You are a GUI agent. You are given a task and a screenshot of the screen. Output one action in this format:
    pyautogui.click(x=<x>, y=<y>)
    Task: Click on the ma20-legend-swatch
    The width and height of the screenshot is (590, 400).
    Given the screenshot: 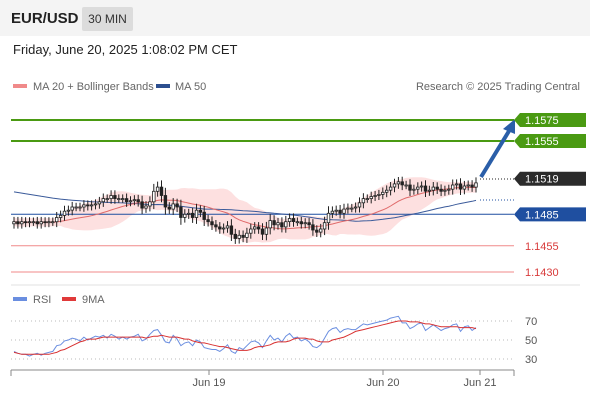 What is the action you would take?
    pyautogui.click(x=20, y=86)
    